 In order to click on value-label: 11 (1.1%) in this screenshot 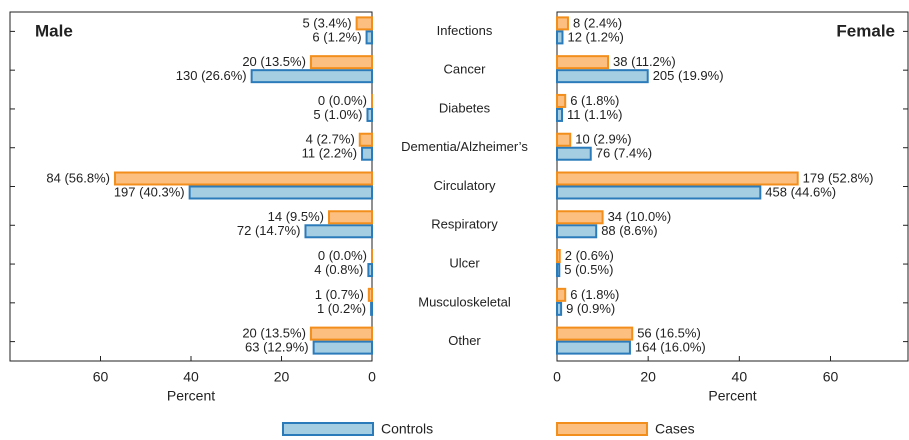, I will do `click(594, 114)`.